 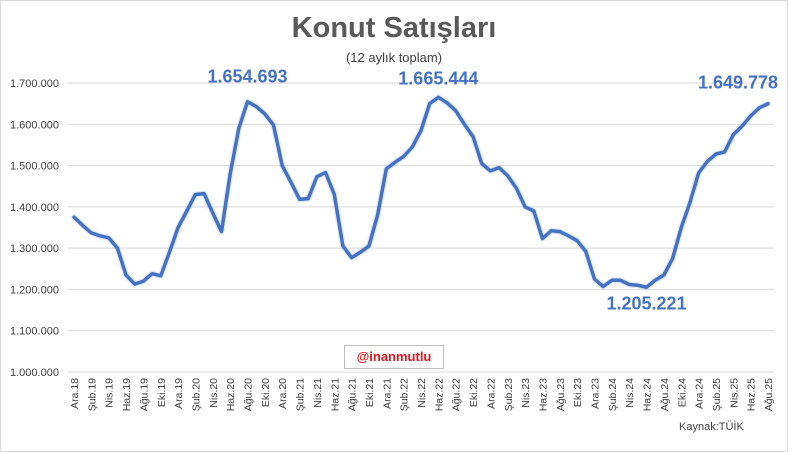 What do you see at coordinates (394, 28) in the screenshot?
I see `chart-title: Konut Satışları` at bounding box center [394, 28].